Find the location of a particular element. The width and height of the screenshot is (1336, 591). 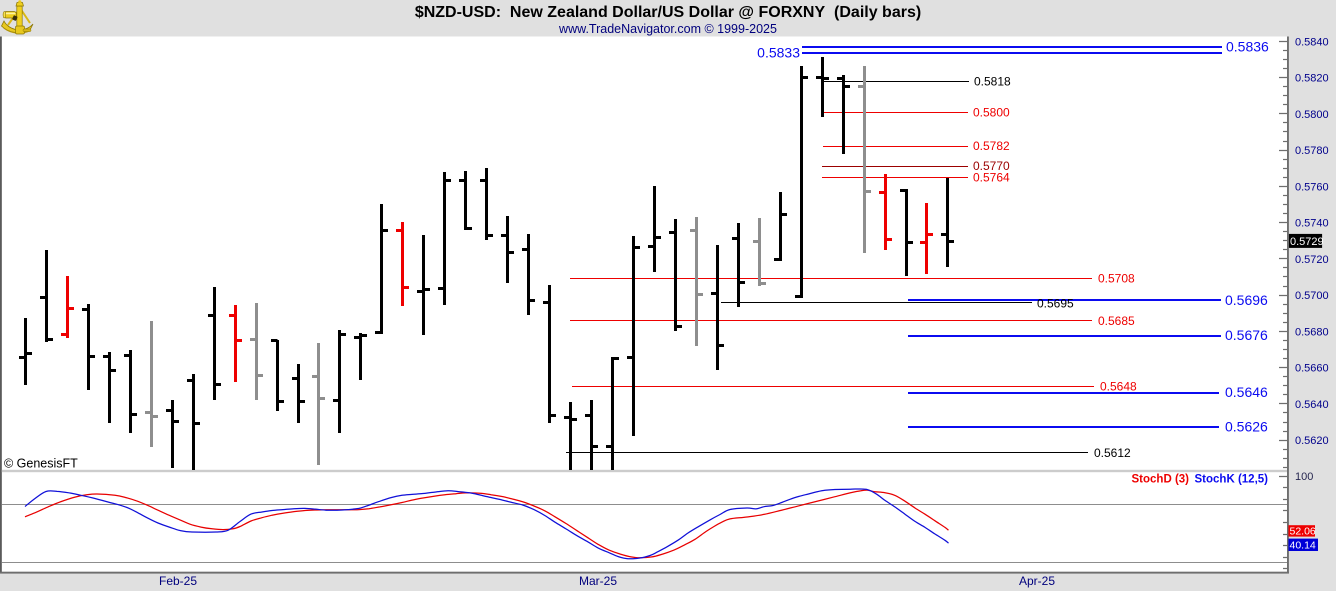

svg-text: 0.5833 is located at coordinates (778, 52).